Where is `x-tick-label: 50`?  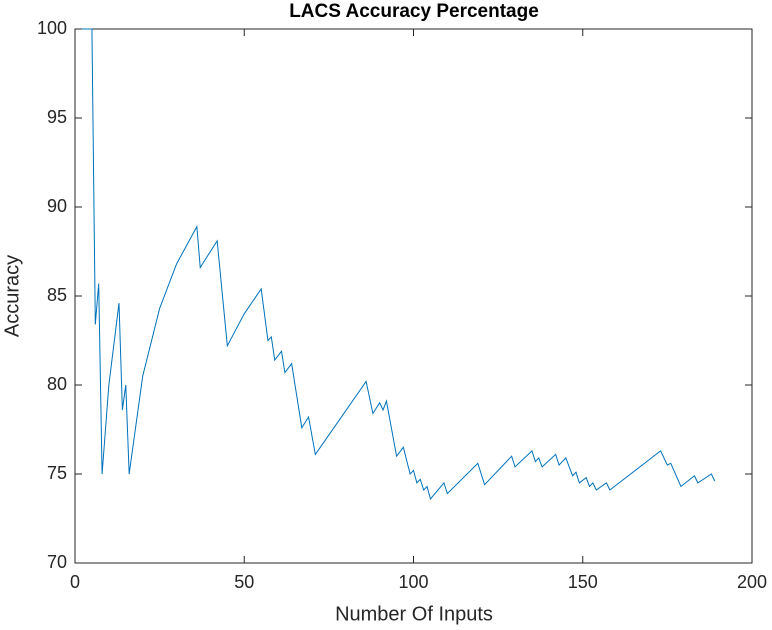
x-tick-label: 50 is located at coordinates (244, 582).